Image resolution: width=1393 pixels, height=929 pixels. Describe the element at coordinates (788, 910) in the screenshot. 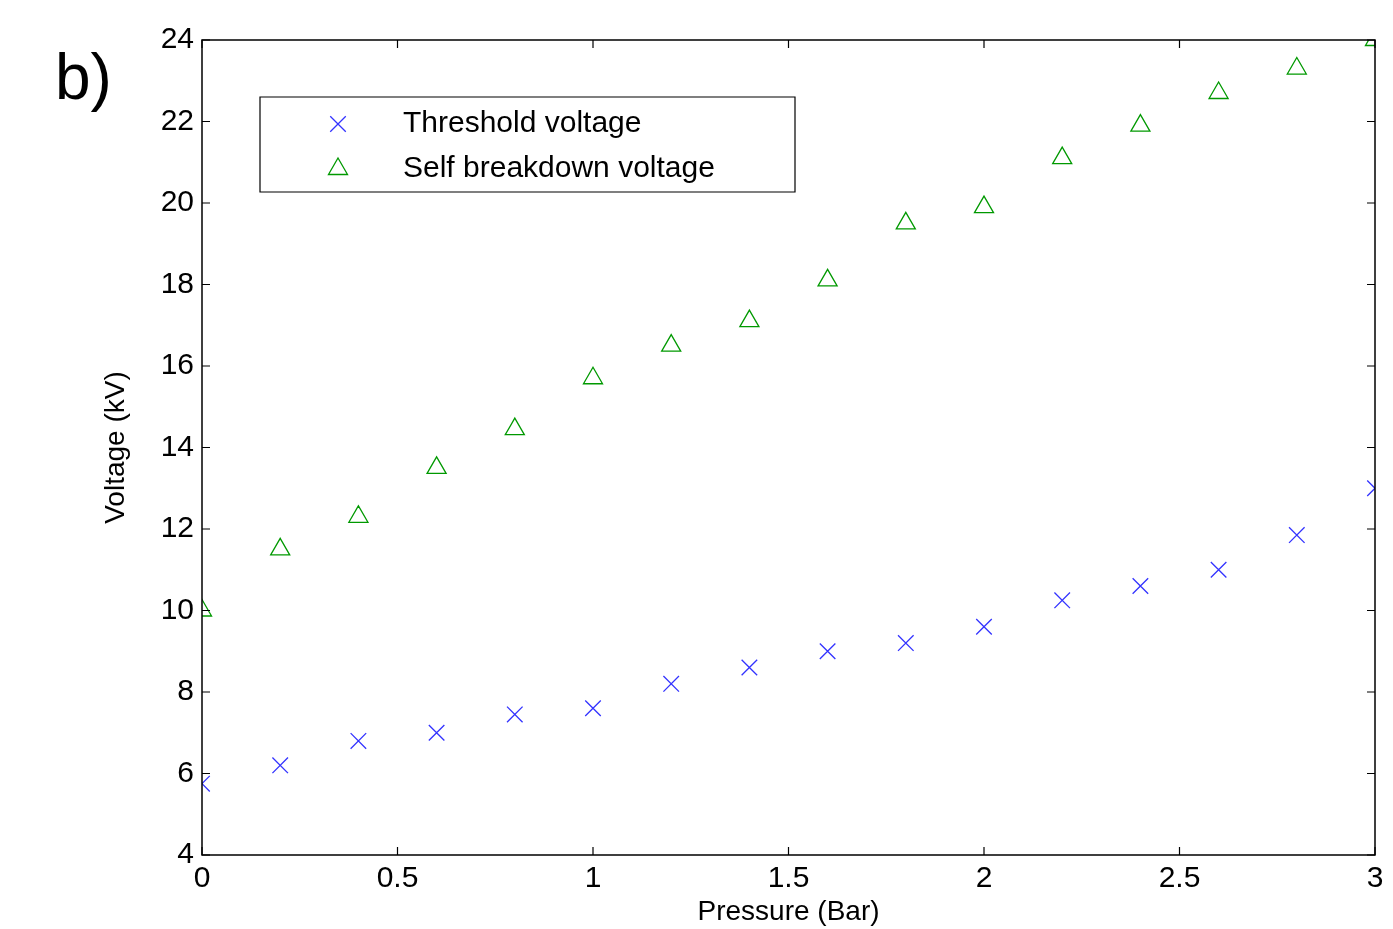

I see `x-axis-title: Pressure (Bar)` at that location.